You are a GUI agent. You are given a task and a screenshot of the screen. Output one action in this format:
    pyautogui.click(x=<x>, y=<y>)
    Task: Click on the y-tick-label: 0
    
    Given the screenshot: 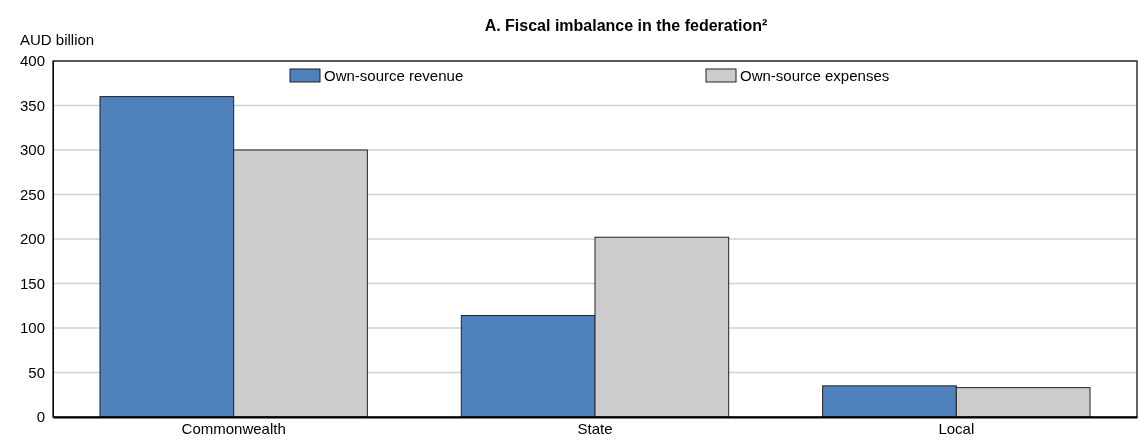 What is the action you would take?
    pyautogui.click(x=40, y=417)
    